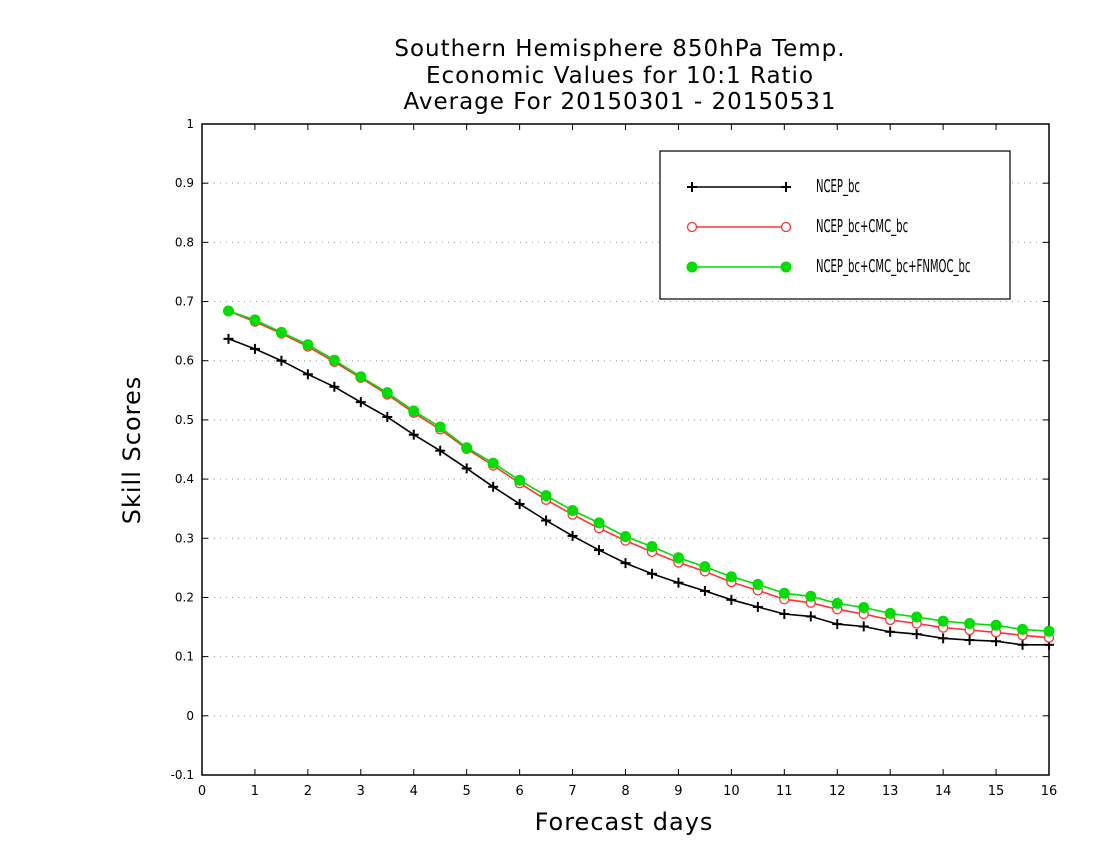 This screenshot has width=1100, height=850. Describe the element at coordinates (1049, 791) in the screenshot. I see `x-tick-label: 16` at that location.